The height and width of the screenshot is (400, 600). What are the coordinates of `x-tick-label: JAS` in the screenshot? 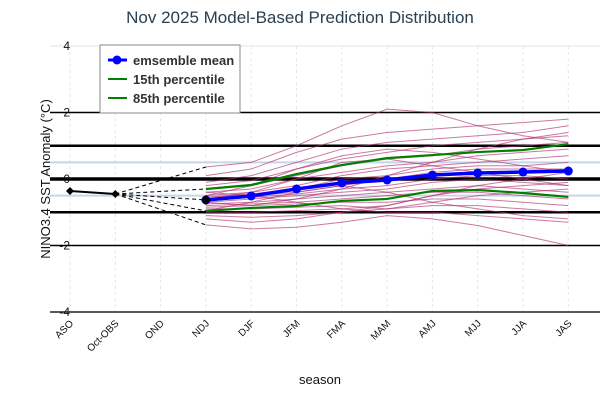 It's located at (564, 328).